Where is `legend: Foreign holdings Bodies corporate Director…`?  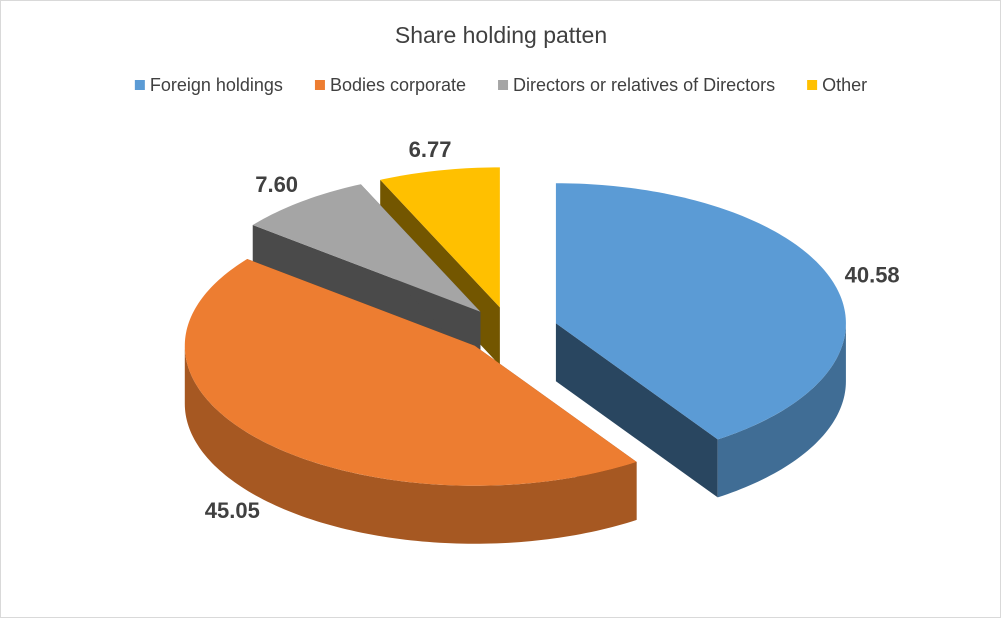 legend: Foreign holdings Bodies corporate Director… is located at coordinates (500, 85).